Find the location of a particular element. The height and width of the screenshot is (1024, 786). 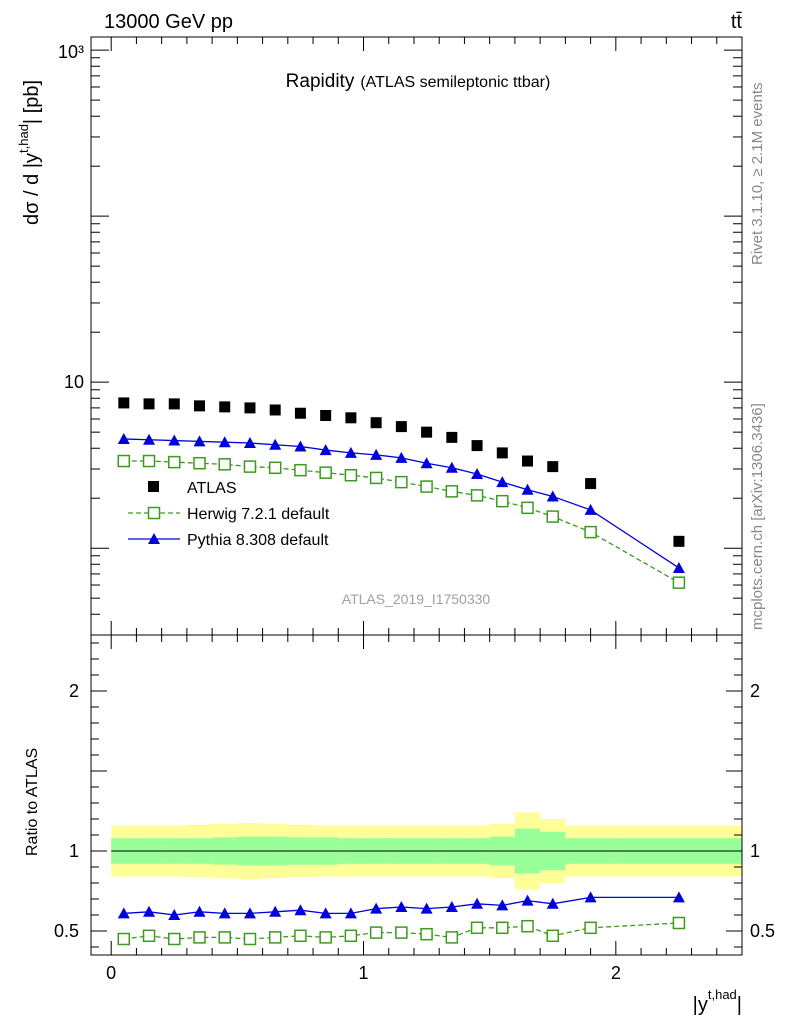

rivet-label: Rivet 3.1.10, ≥ 2.1M events is located at coordinates (757, 174).